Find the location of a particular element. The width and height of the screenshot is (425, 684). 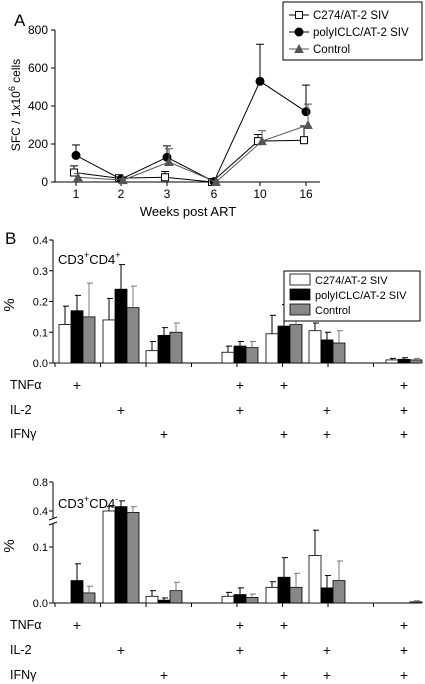

axis-break-mark is located at coordinates (53, 518).